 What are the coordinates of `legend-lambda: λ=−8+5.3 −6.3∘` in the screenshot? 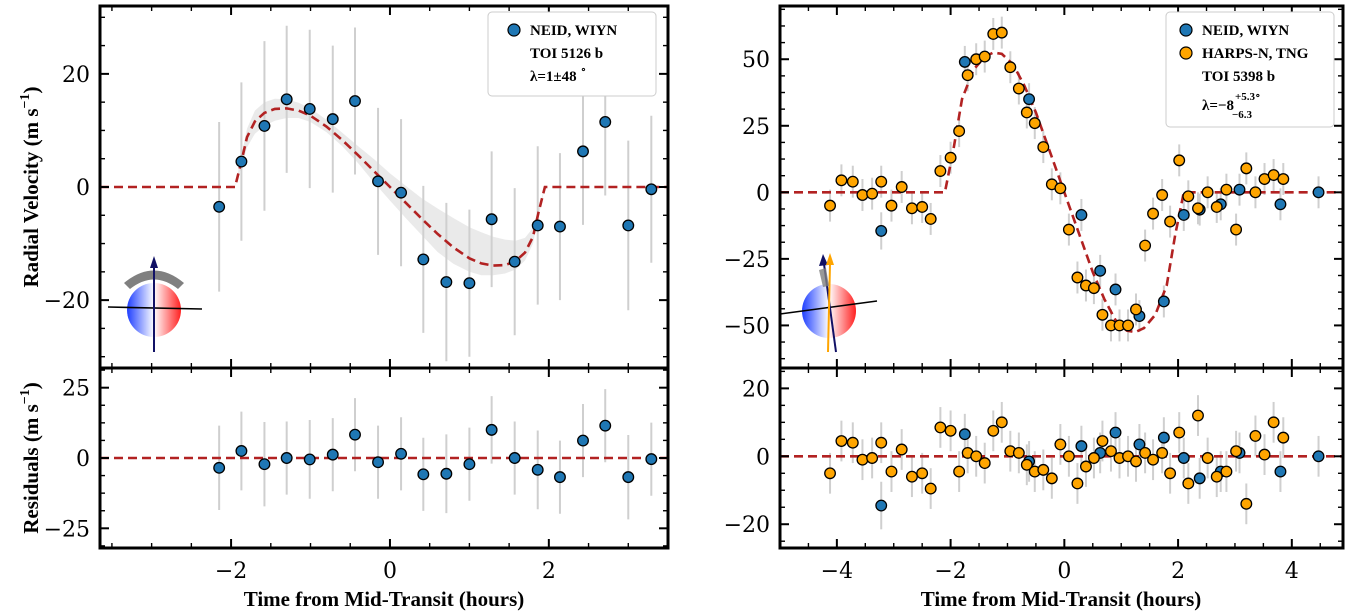 It's located at (1231, 105).